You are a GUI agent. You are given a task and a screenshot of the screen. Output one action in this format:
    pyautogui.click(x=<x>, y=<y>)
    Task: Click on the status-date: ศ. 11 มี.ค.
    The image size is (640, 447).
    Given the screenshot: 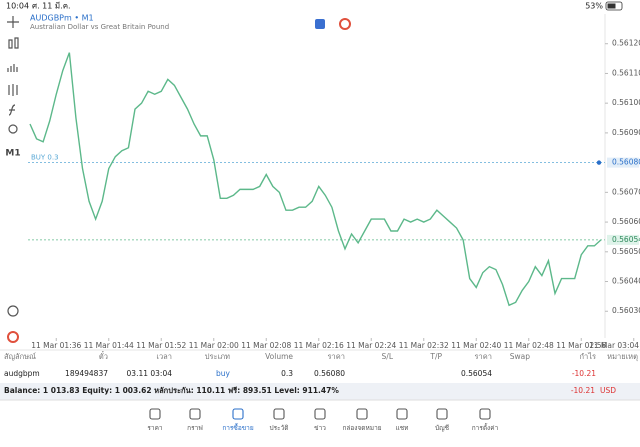 What is the action you would take?
    pyautogui.click(x=51, y=6)
    